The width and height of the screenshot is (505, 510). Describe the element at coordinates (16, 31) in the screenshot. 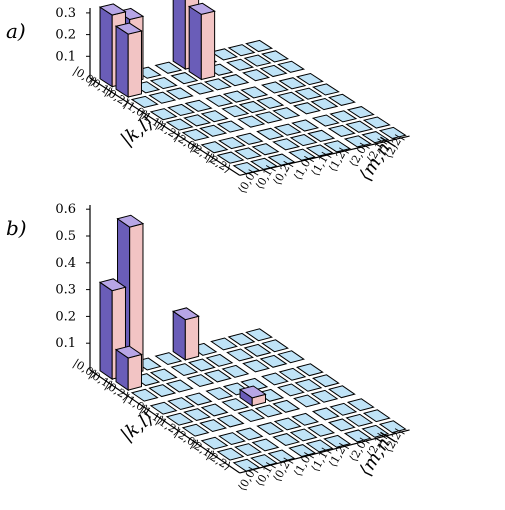

I see `panel-label: a)` at that location.